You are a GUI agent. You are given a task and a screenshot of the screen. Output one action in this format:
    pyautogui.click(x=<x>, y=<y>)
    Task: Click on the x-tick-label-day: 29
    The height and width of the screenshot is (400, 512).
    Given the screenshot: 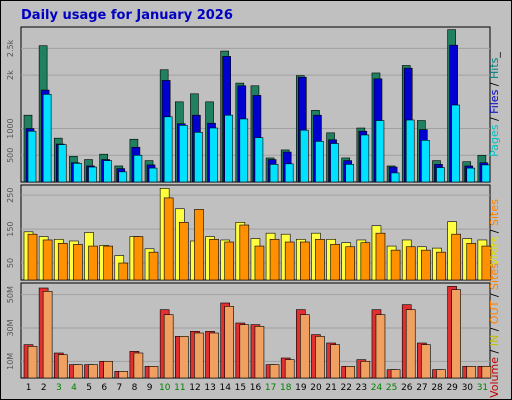 What is the action you would take?
    pyautogui.click(x=452, y=388)
    